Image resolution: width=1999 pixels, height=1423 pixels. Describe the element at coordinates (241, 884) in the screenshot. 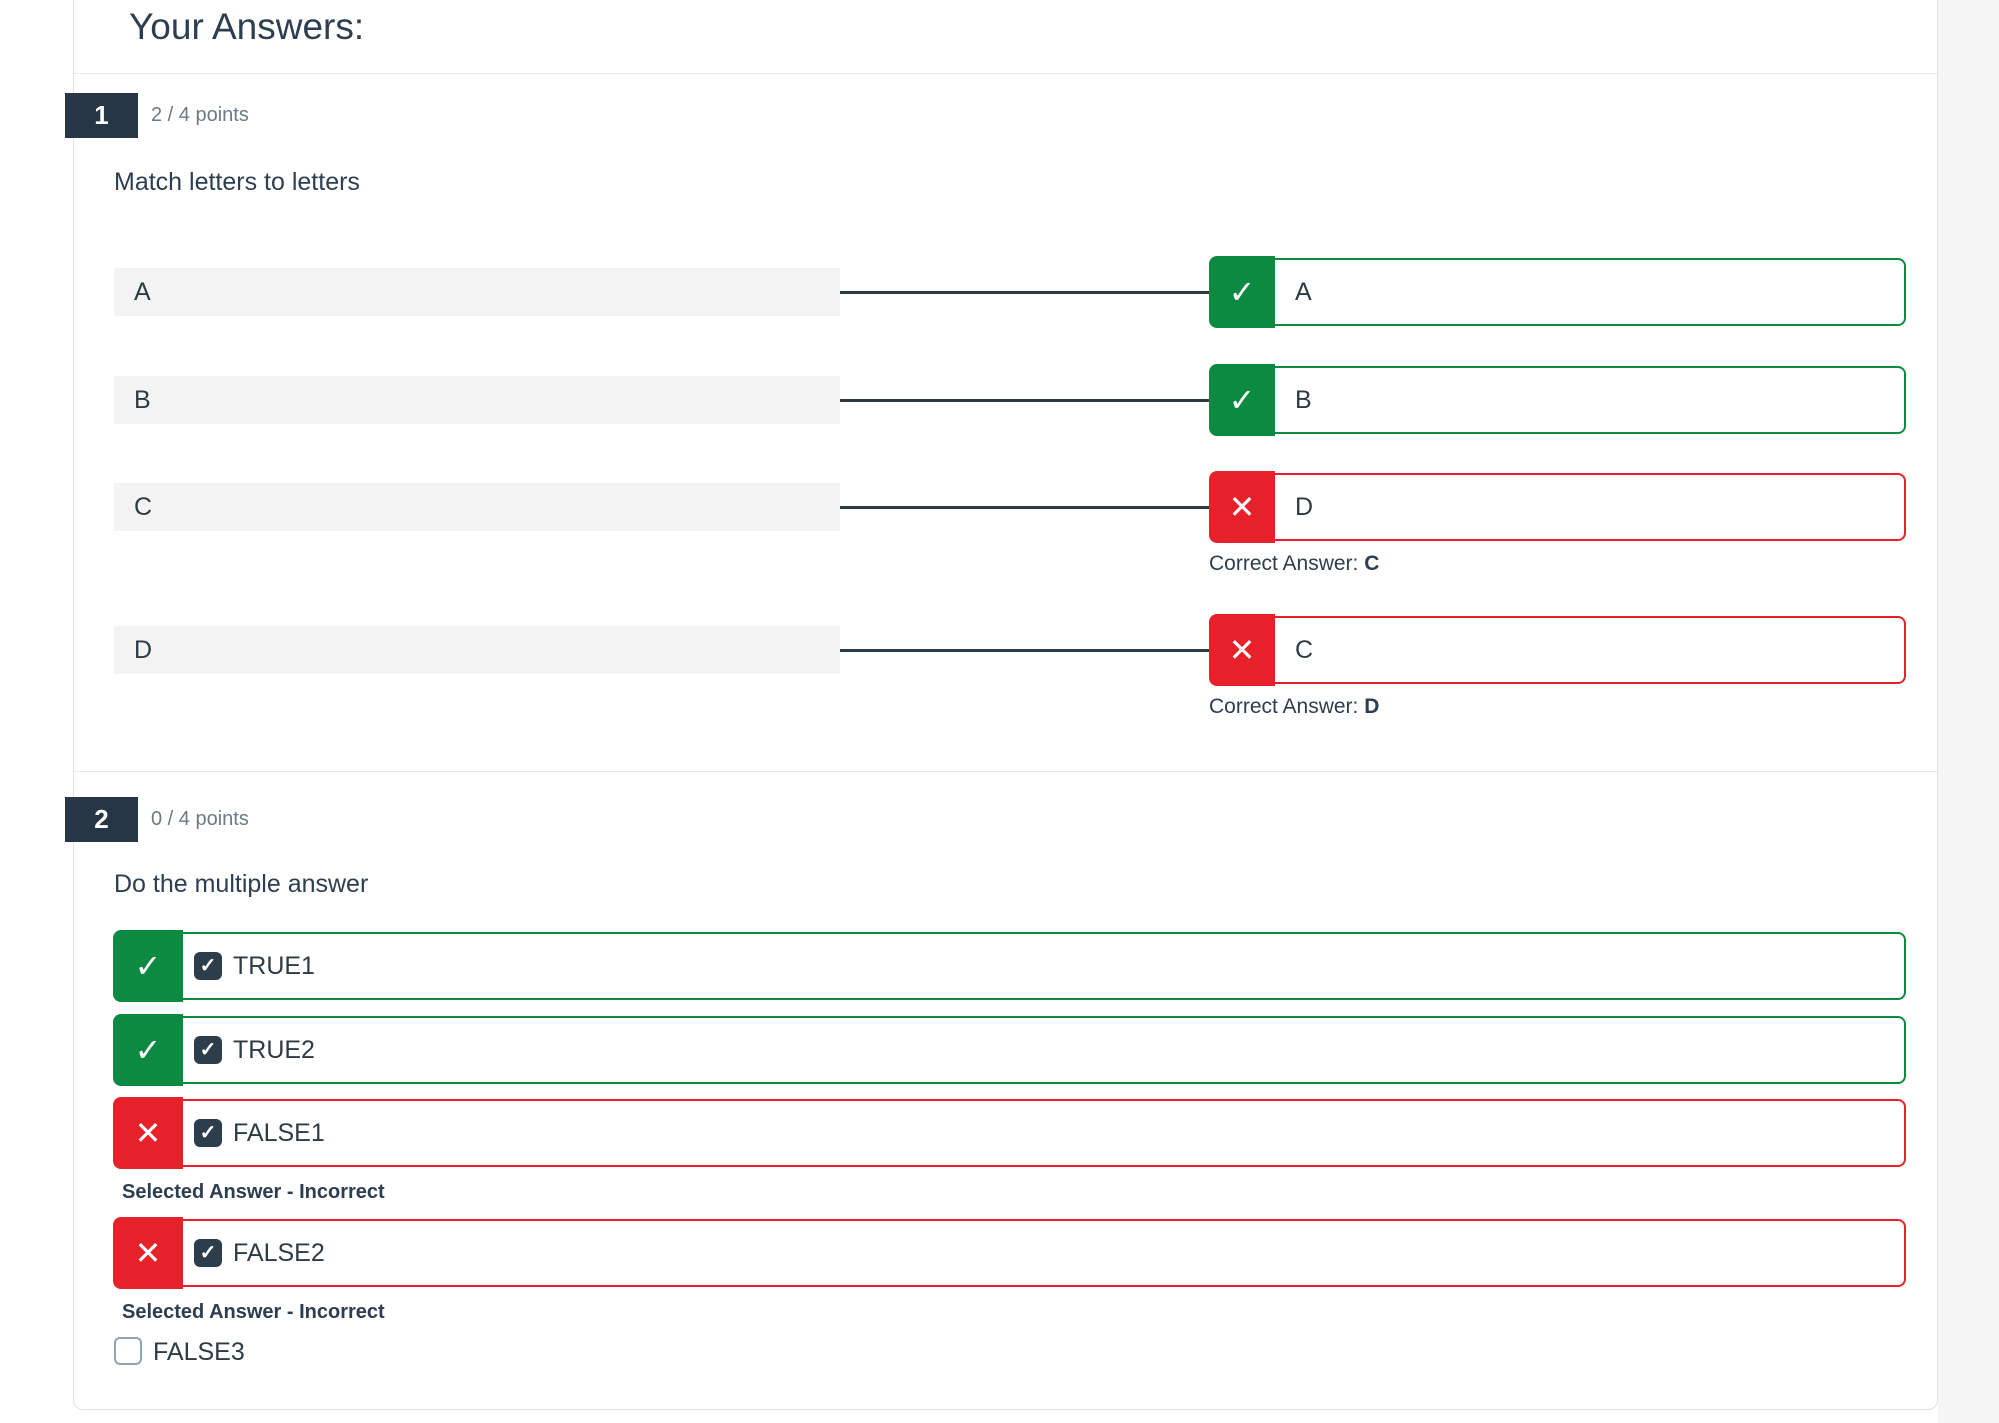

I see `question-2-prompt: Do the multiple answer` at that location.